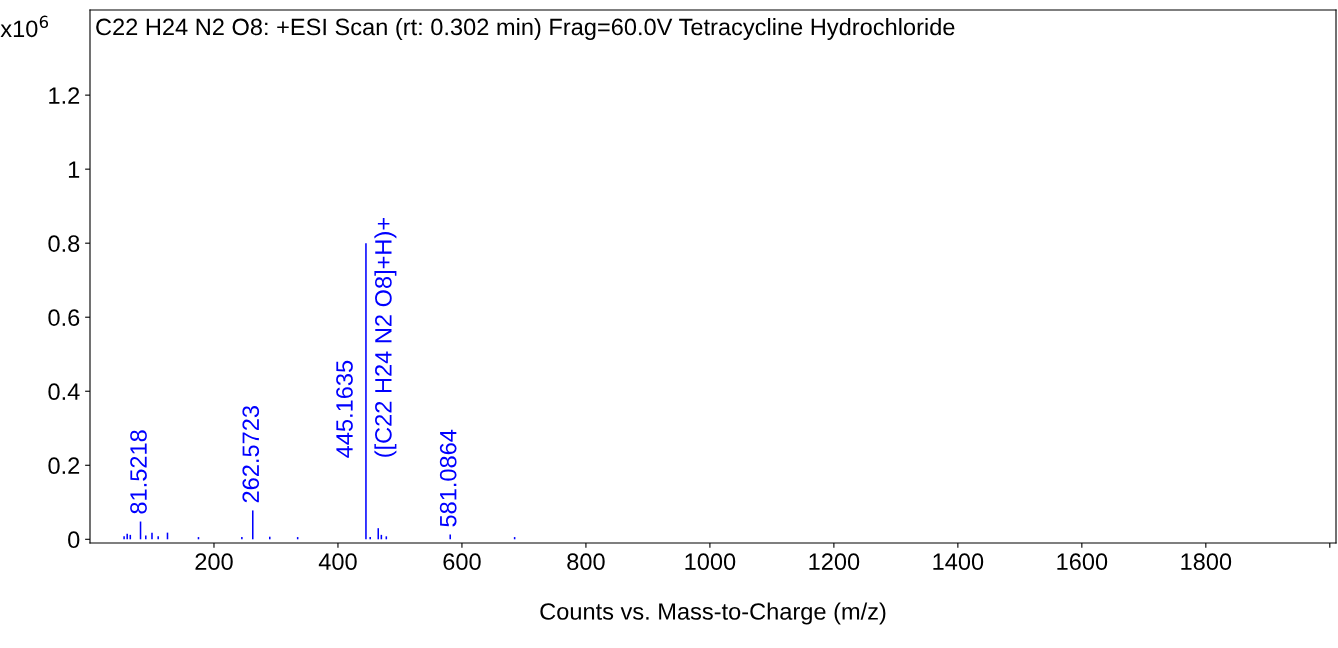 This screenshot has height=648, width=1338. I want to click on annotation: 445.1635, so click(344, 409).